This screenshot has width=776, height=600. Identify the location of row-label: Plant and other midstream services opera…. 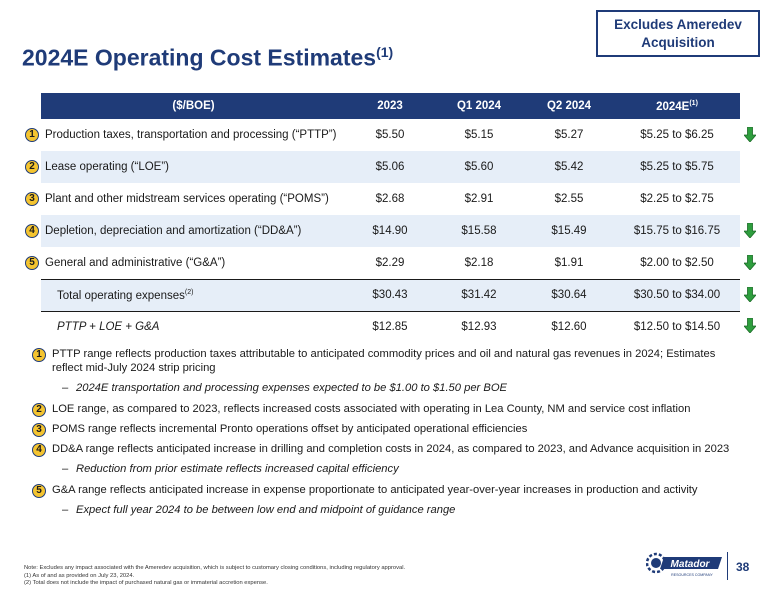
(187, 199).